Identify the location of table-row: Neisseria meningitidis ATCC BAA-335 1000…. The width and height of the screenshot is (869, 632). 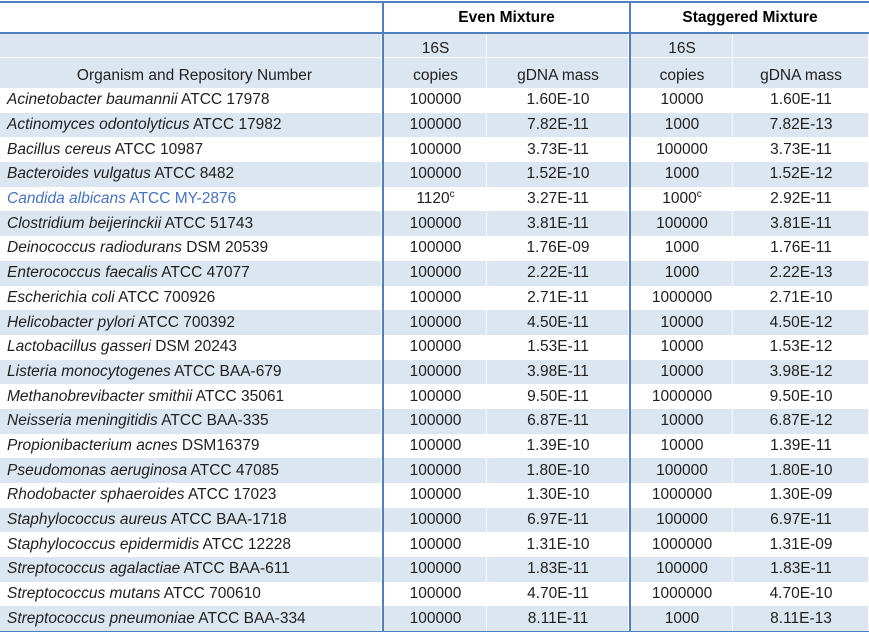
(434, 421).